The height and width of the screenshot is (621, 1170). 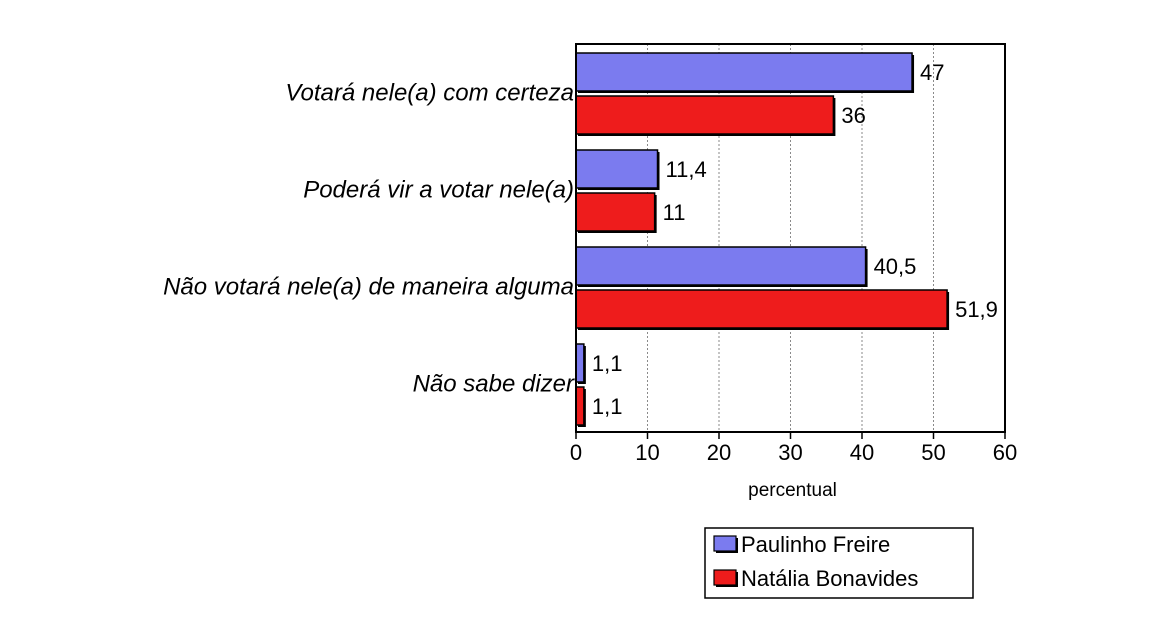 What do you see at coordinates (438, 190) in the screenshot?
I see `category-label: Poderá vir a votar nele(a)` at bounding box center [438, 190].